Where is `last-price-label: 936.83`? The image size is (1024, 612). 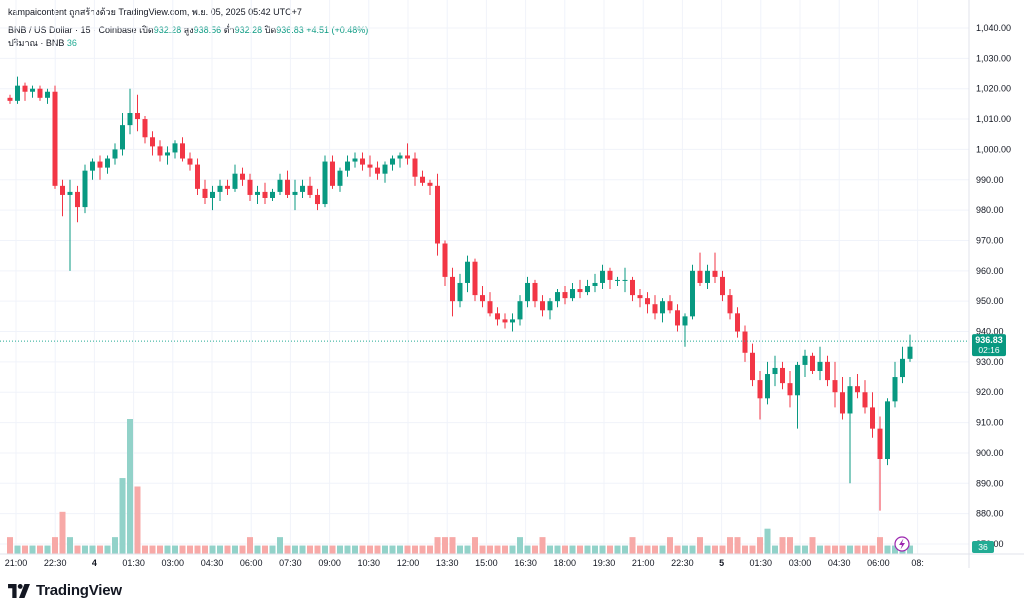
last-price-label: 936.83 is located at coordinates (989, 340).